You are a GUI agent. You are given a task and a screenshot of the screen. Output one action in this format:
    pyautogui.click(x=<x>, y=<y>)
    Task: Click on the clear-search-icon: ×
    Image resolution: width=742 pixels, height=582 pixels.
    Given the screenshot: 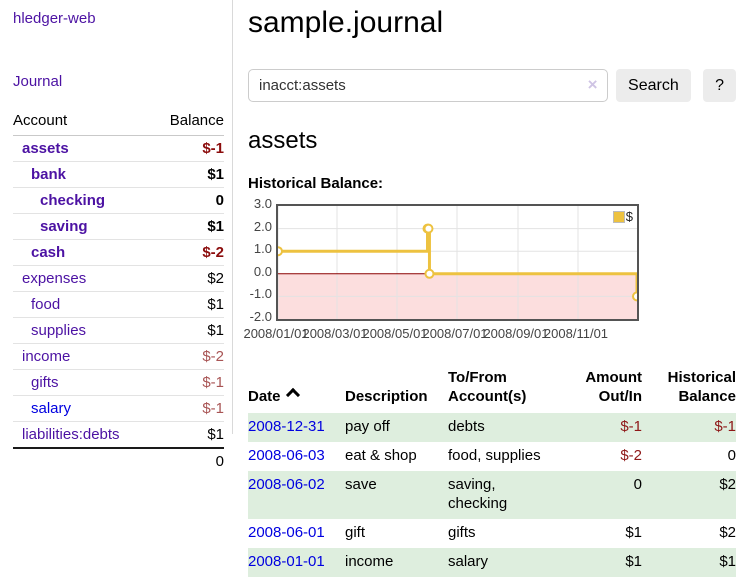 What is the action you would take?
    pyautogui.click(x=592, y=84)
    